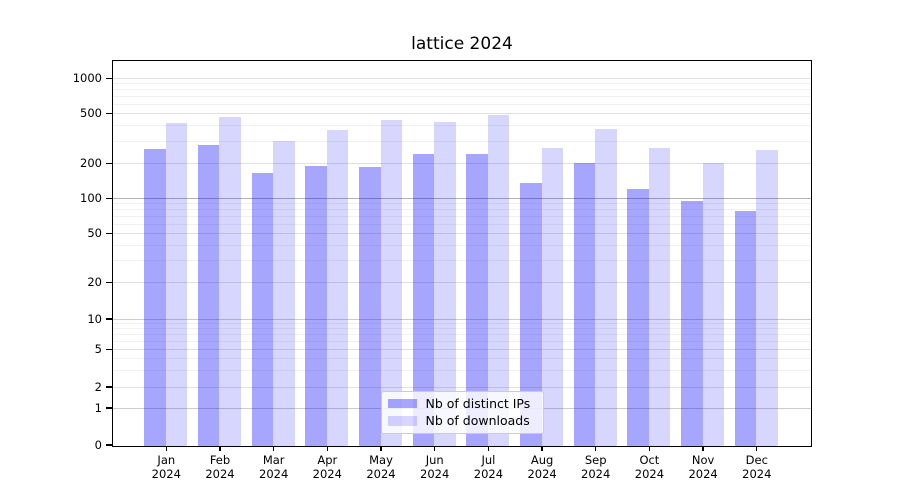 The image size is (900, 500). I want to click on bar-distinct-ips-may, so click(370, 306).